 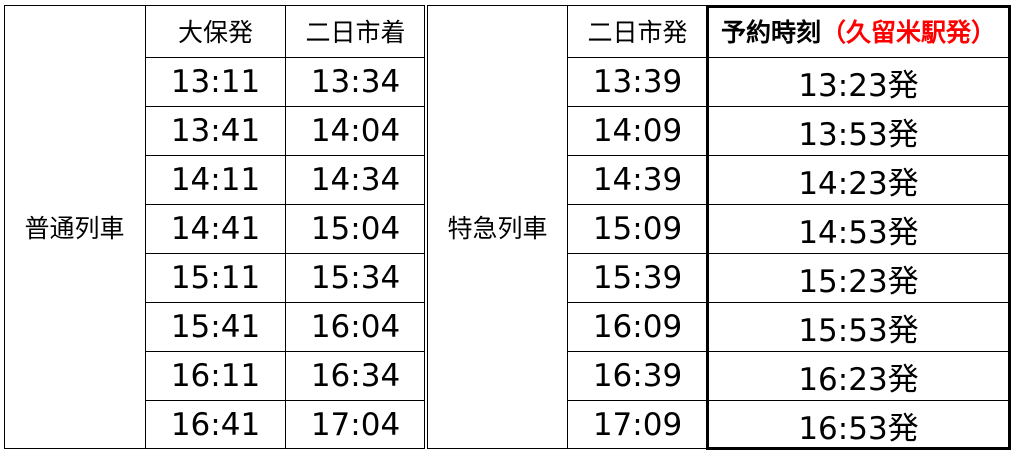 What do you see at coordinates (215, 31) in the screenshot?
I see `header-ohori-departure: 大保発` at bounding box center [215, 31].